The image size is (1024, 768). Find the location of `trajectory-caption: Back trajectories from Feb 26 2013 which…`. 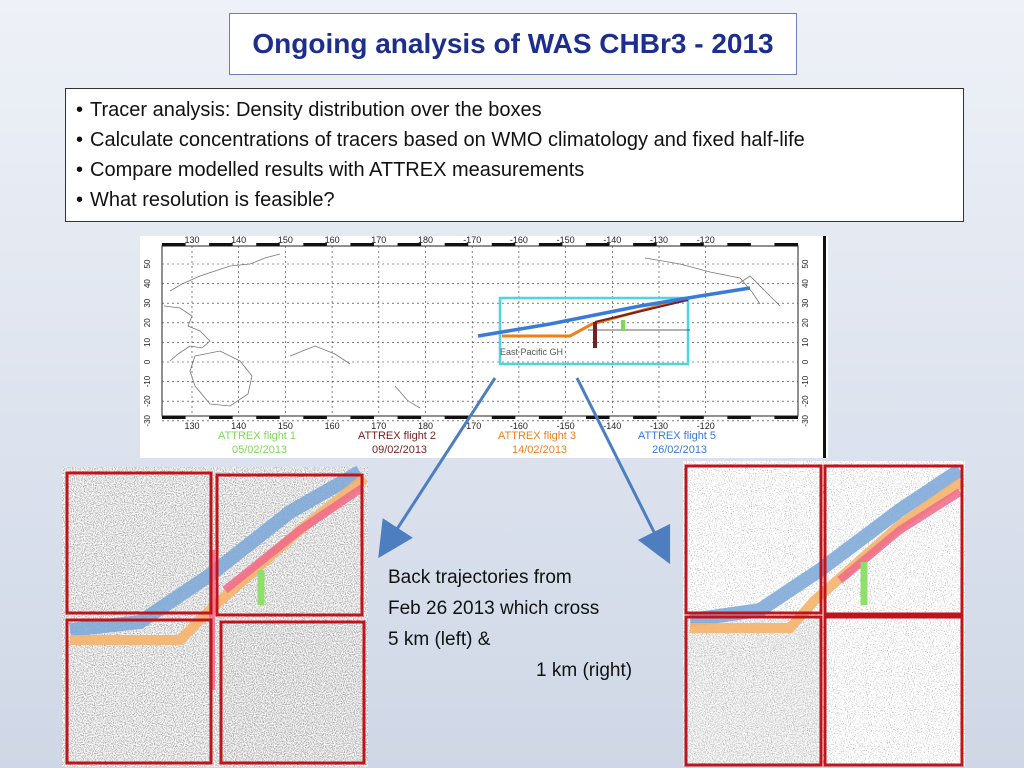

trajectory-caption: Back trajectories from Feb 26 2013 which… is located at coordinates (528, 624).